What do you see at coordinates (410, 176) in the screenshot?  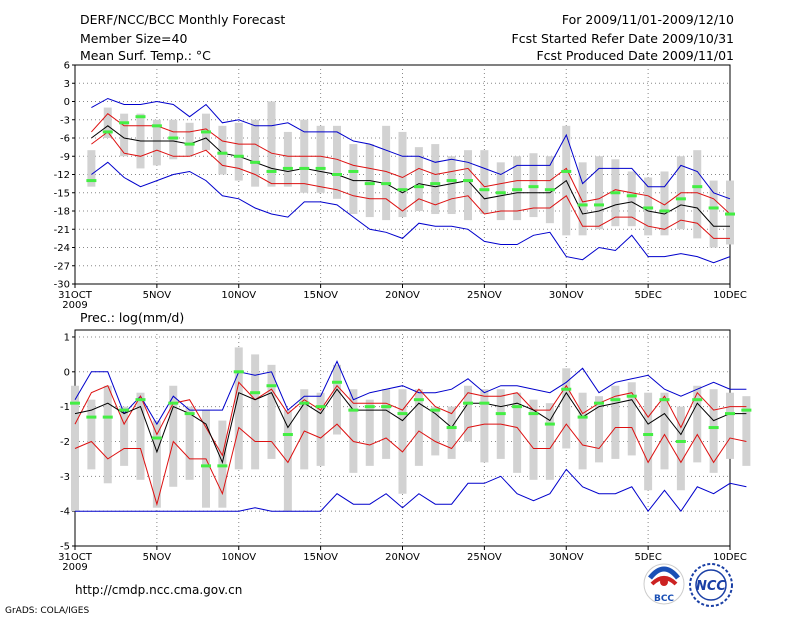 I see `series-line-ensemble-mean` at bounding box center [410, 176].